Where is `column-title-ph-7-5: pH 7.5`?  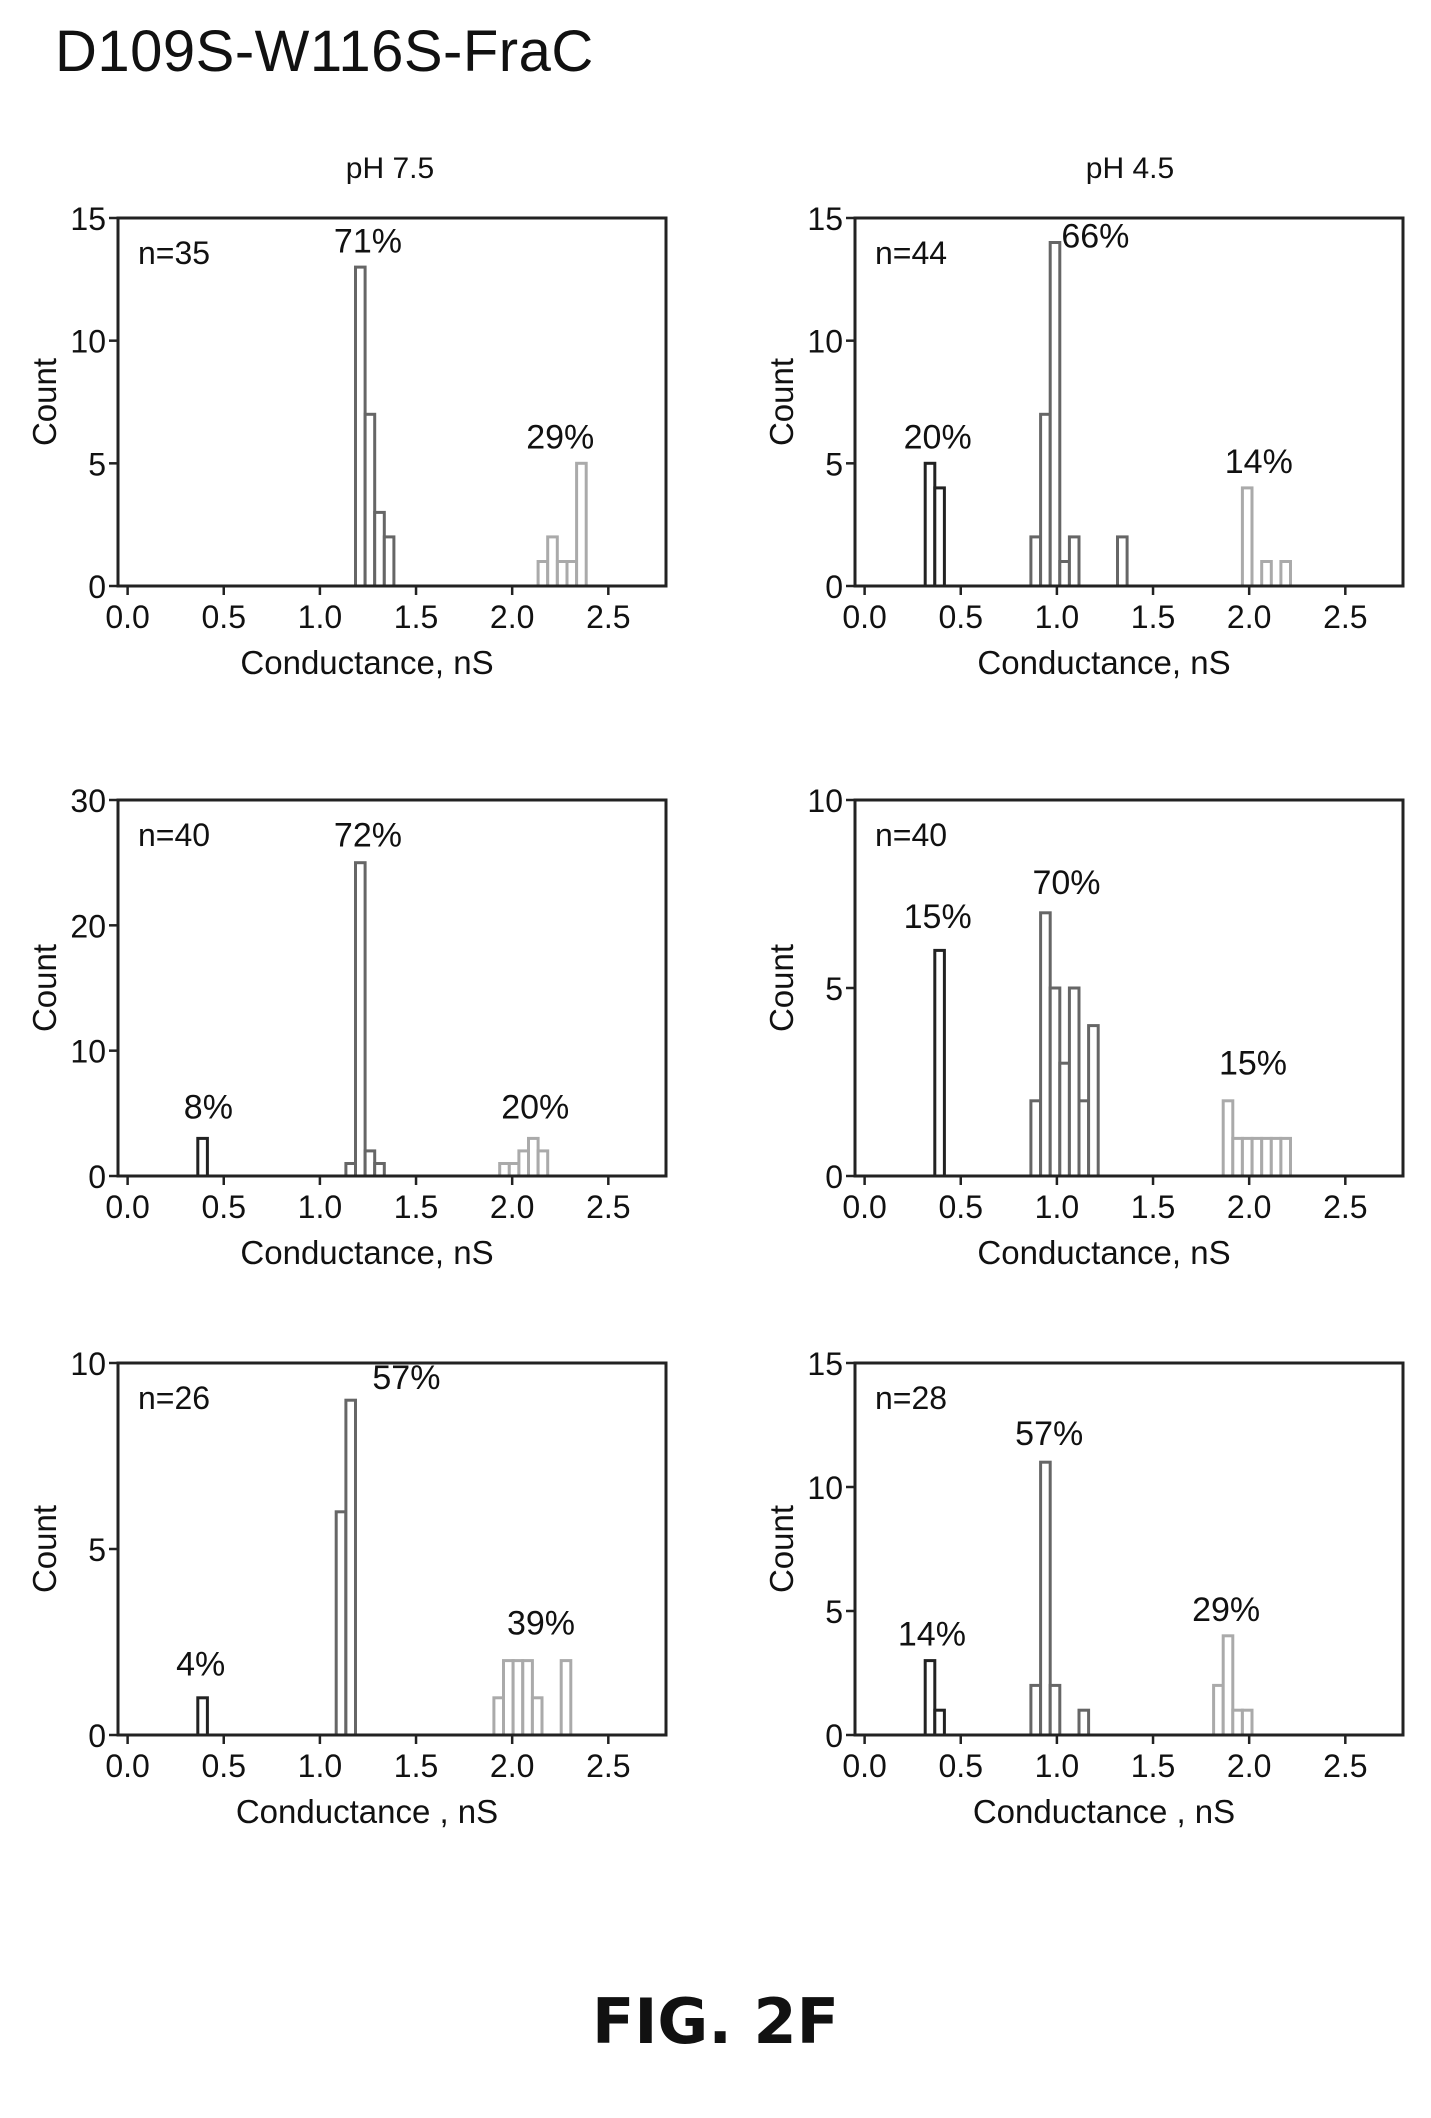
column-title-ph-7-5: pH 7.5 is located at coordinates (390, 168).